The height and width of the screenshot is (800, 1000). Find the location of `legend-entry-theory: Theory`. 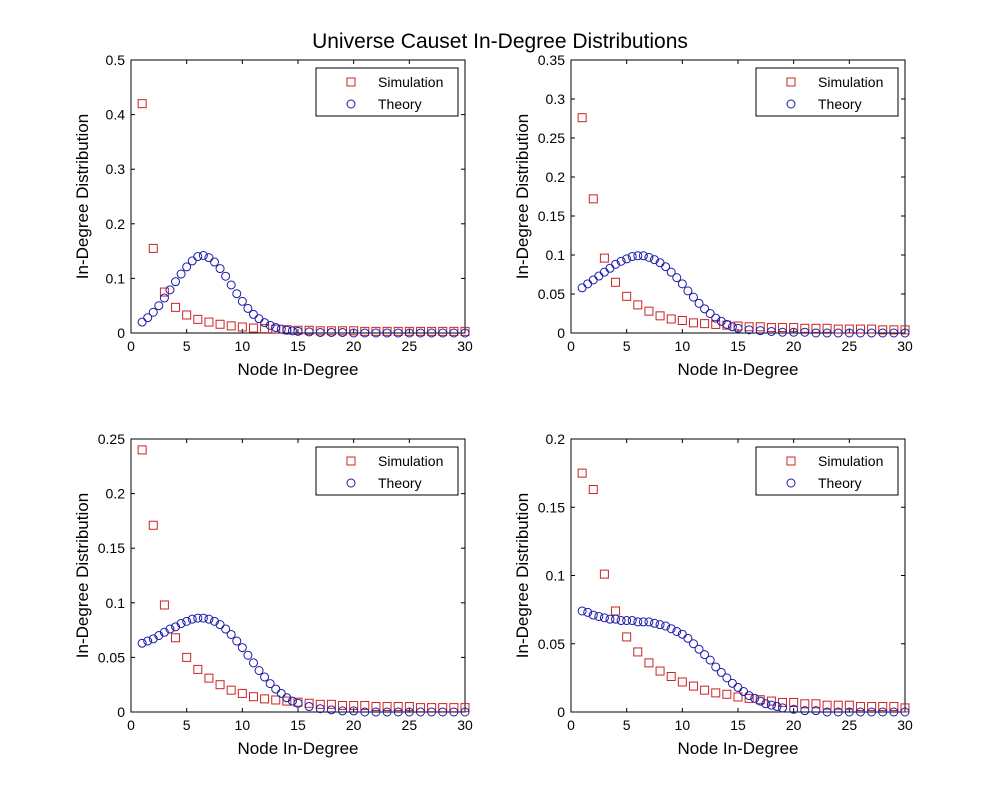

legend-entry-theory: Theory is located at coordinates (840, 483).